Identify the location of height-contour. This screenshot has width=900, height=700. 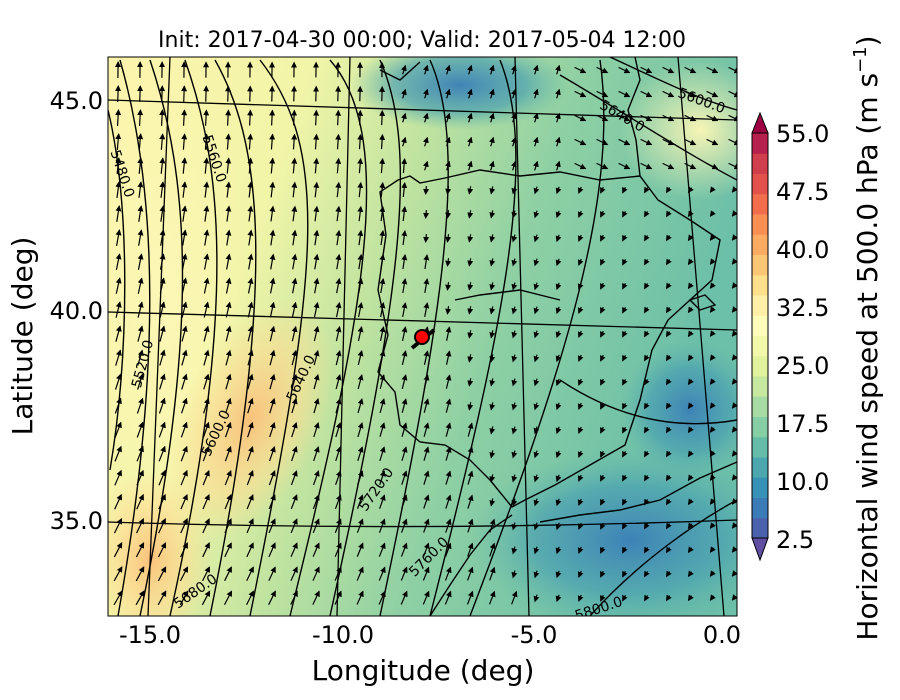
(134, 337).